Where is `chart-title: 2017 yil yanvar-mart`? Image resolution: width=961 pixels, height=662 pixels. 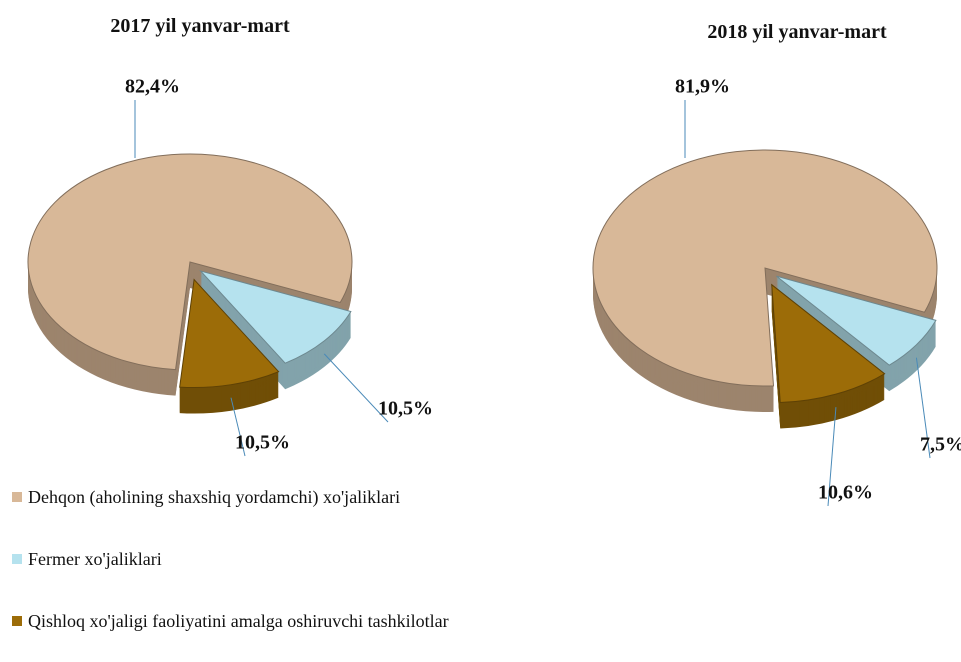 chart-title: 2017 yil yanvar-mart is located at coordinates (200, 26).